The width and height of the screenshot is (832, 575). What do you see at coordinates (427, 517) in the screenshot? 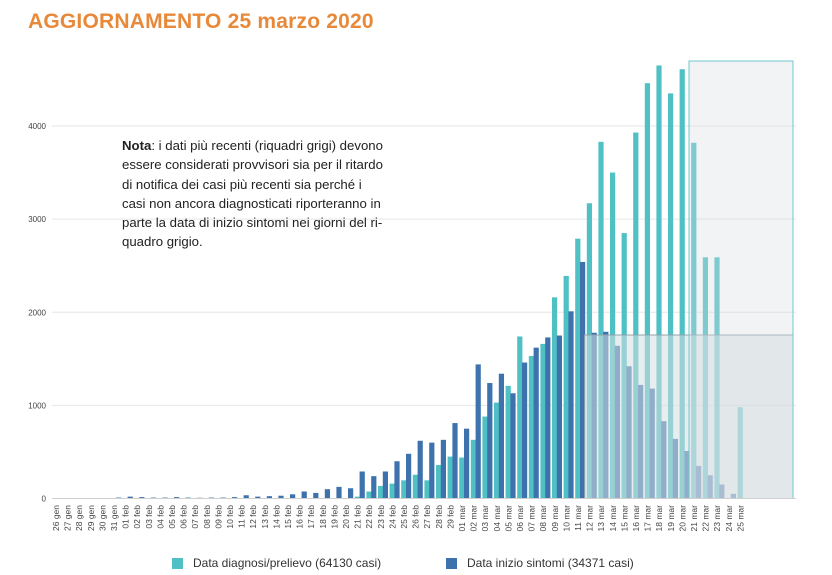
I see `x-tick-label: 27 feb` at bounding box center [427, 517].